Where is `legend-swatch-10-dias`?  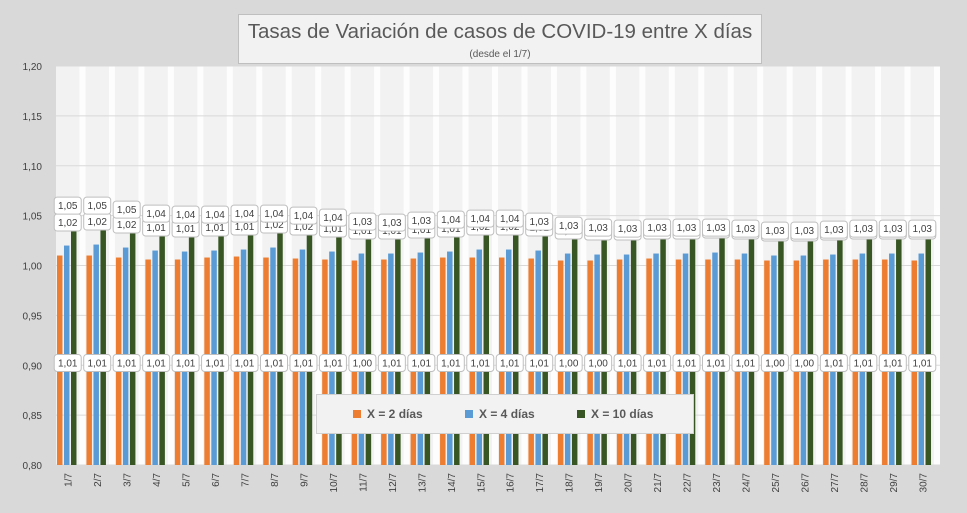 legend-swatch-10-dias is located at coordinates (581, 414).